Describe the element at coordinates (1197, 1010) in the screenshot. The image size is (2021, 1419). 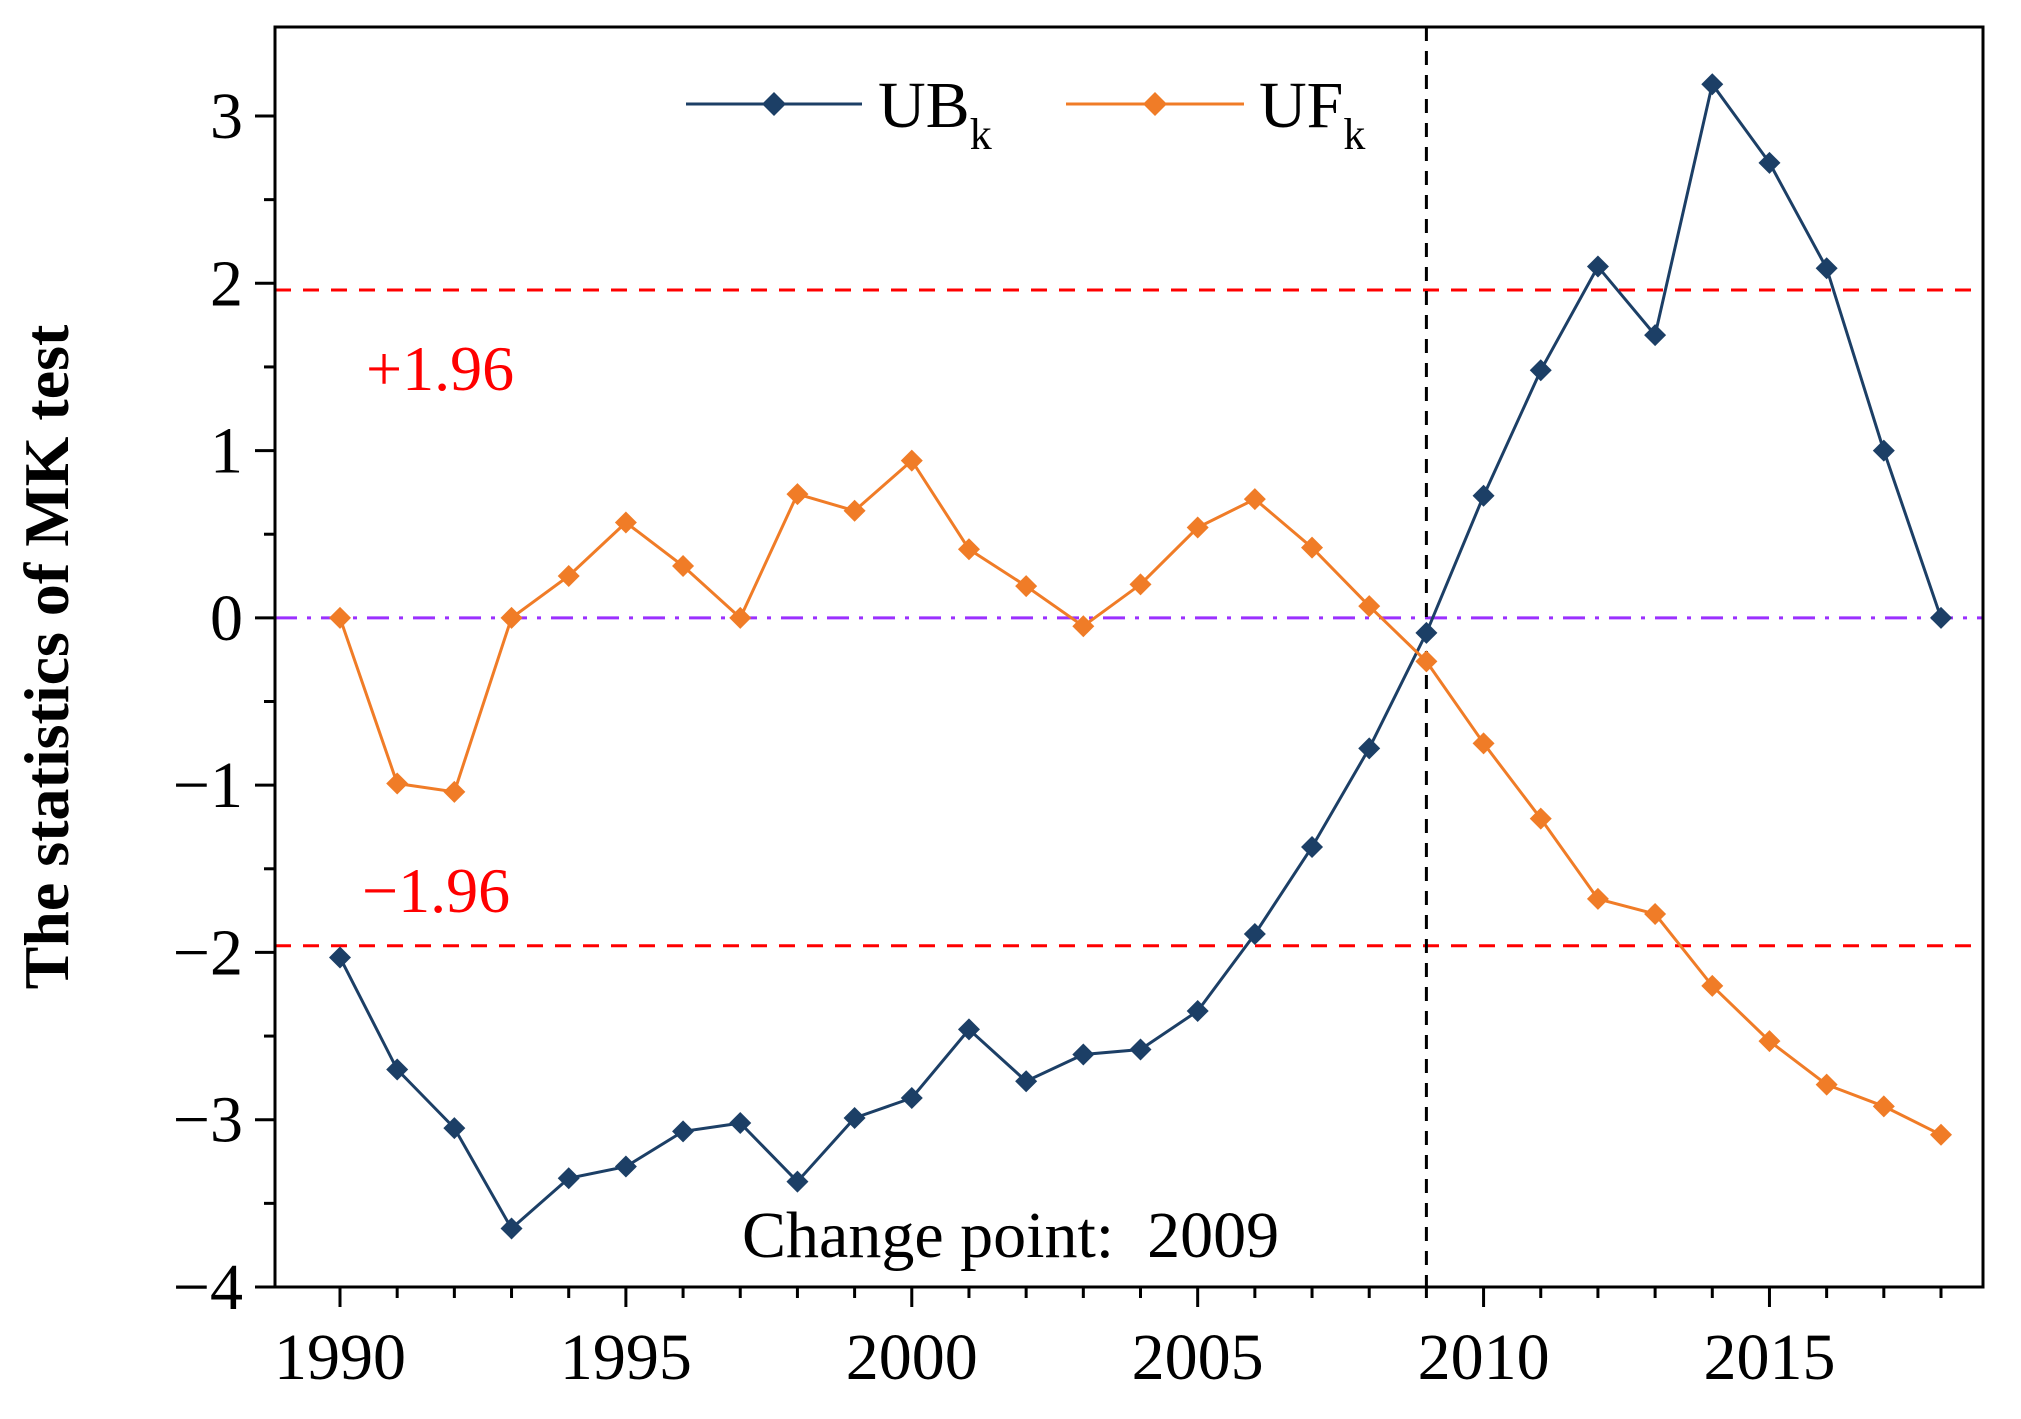
I see `point-ub-2005` at that location.